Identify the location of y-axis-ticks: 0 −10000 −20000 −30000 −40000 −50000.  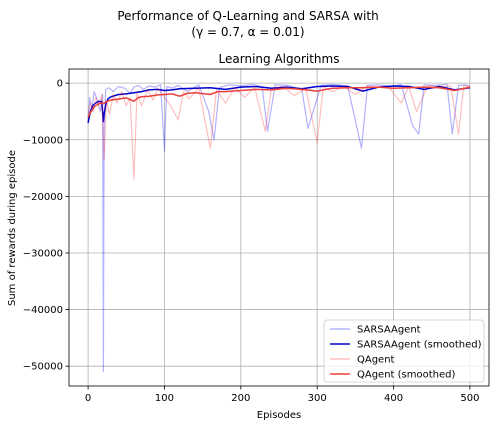
(46, 226).